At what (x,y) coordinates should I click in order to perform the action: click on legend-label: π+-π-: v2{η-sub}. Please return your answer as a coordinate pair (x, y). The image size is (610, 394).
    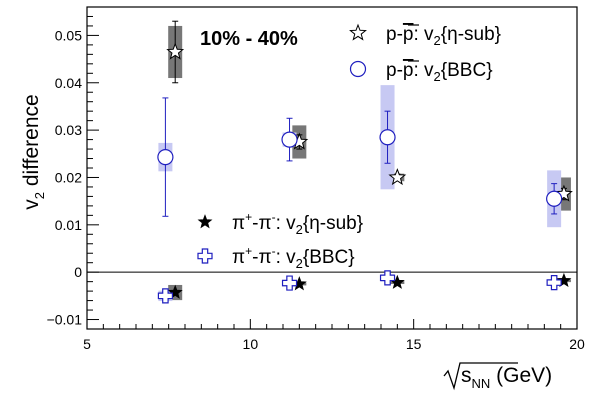
    Looking at the image, I should click on (297, 223).